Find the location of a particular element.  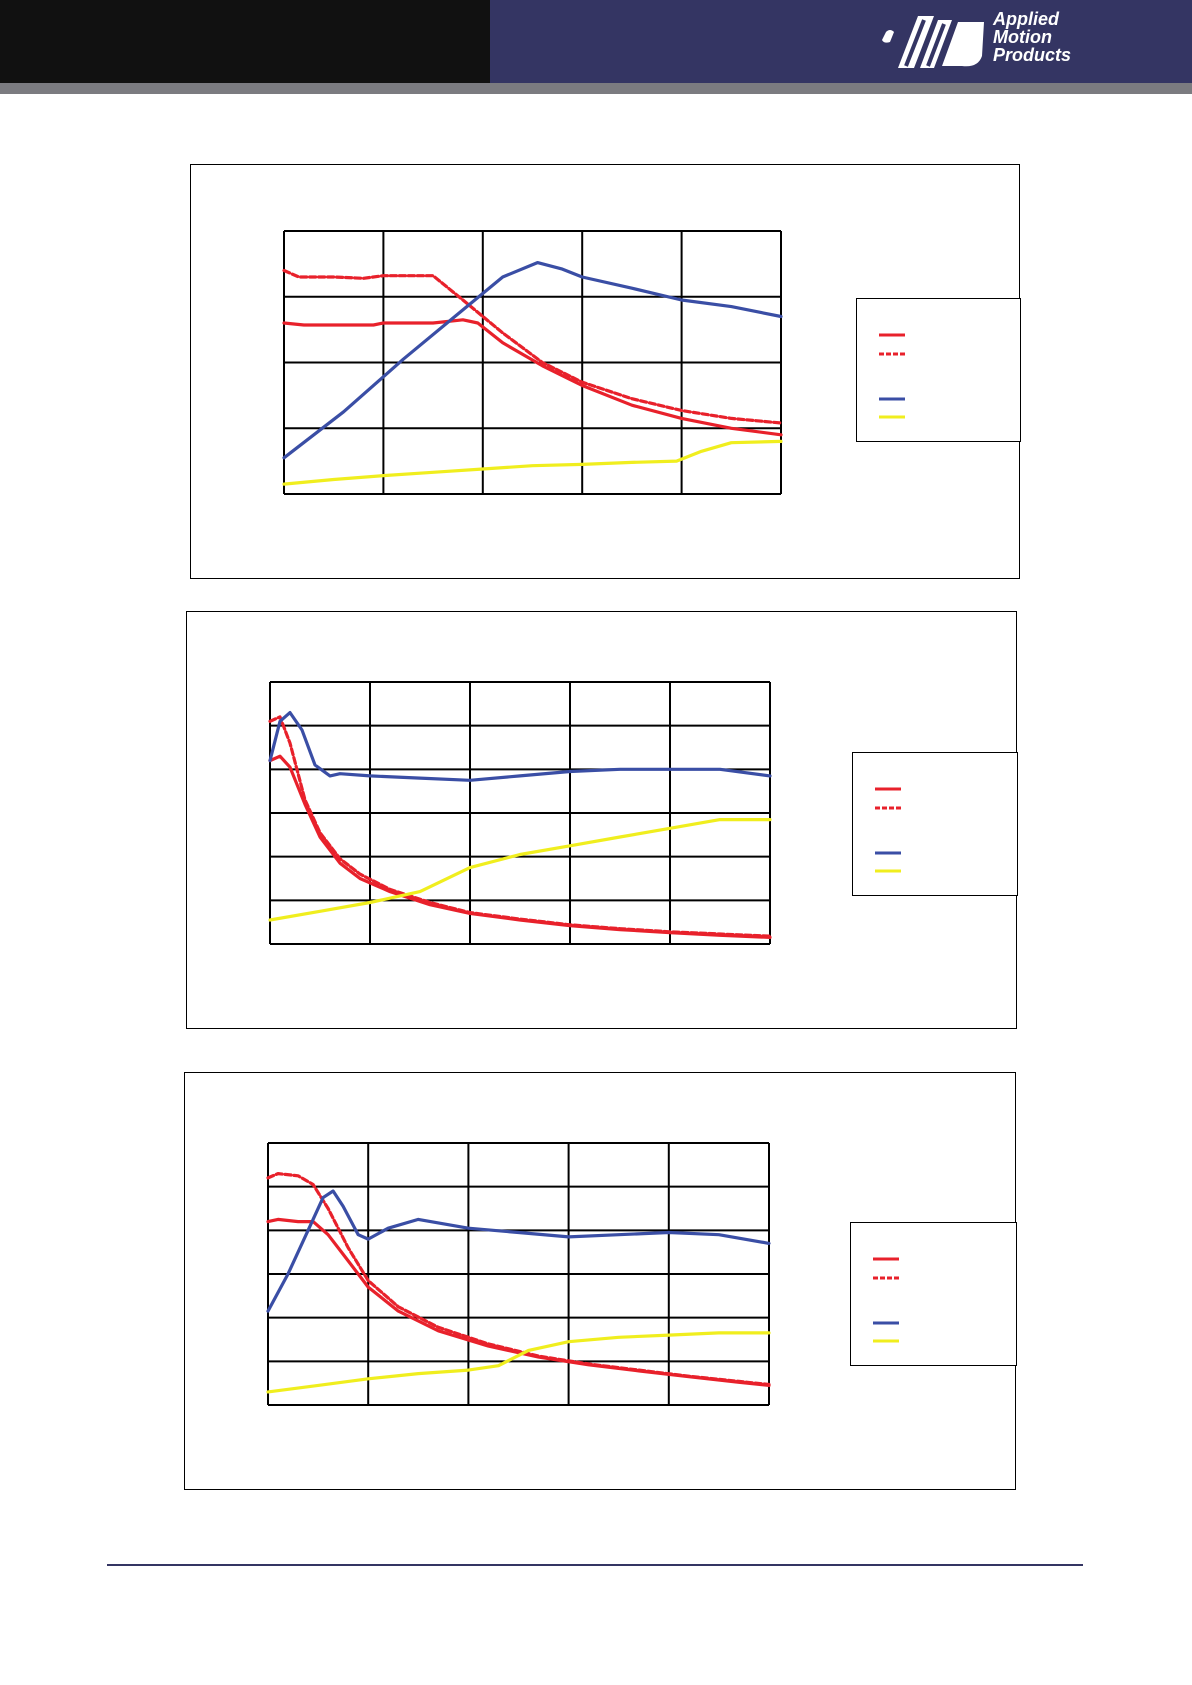

logo-mark-icon is located at coordinates (933, 42).